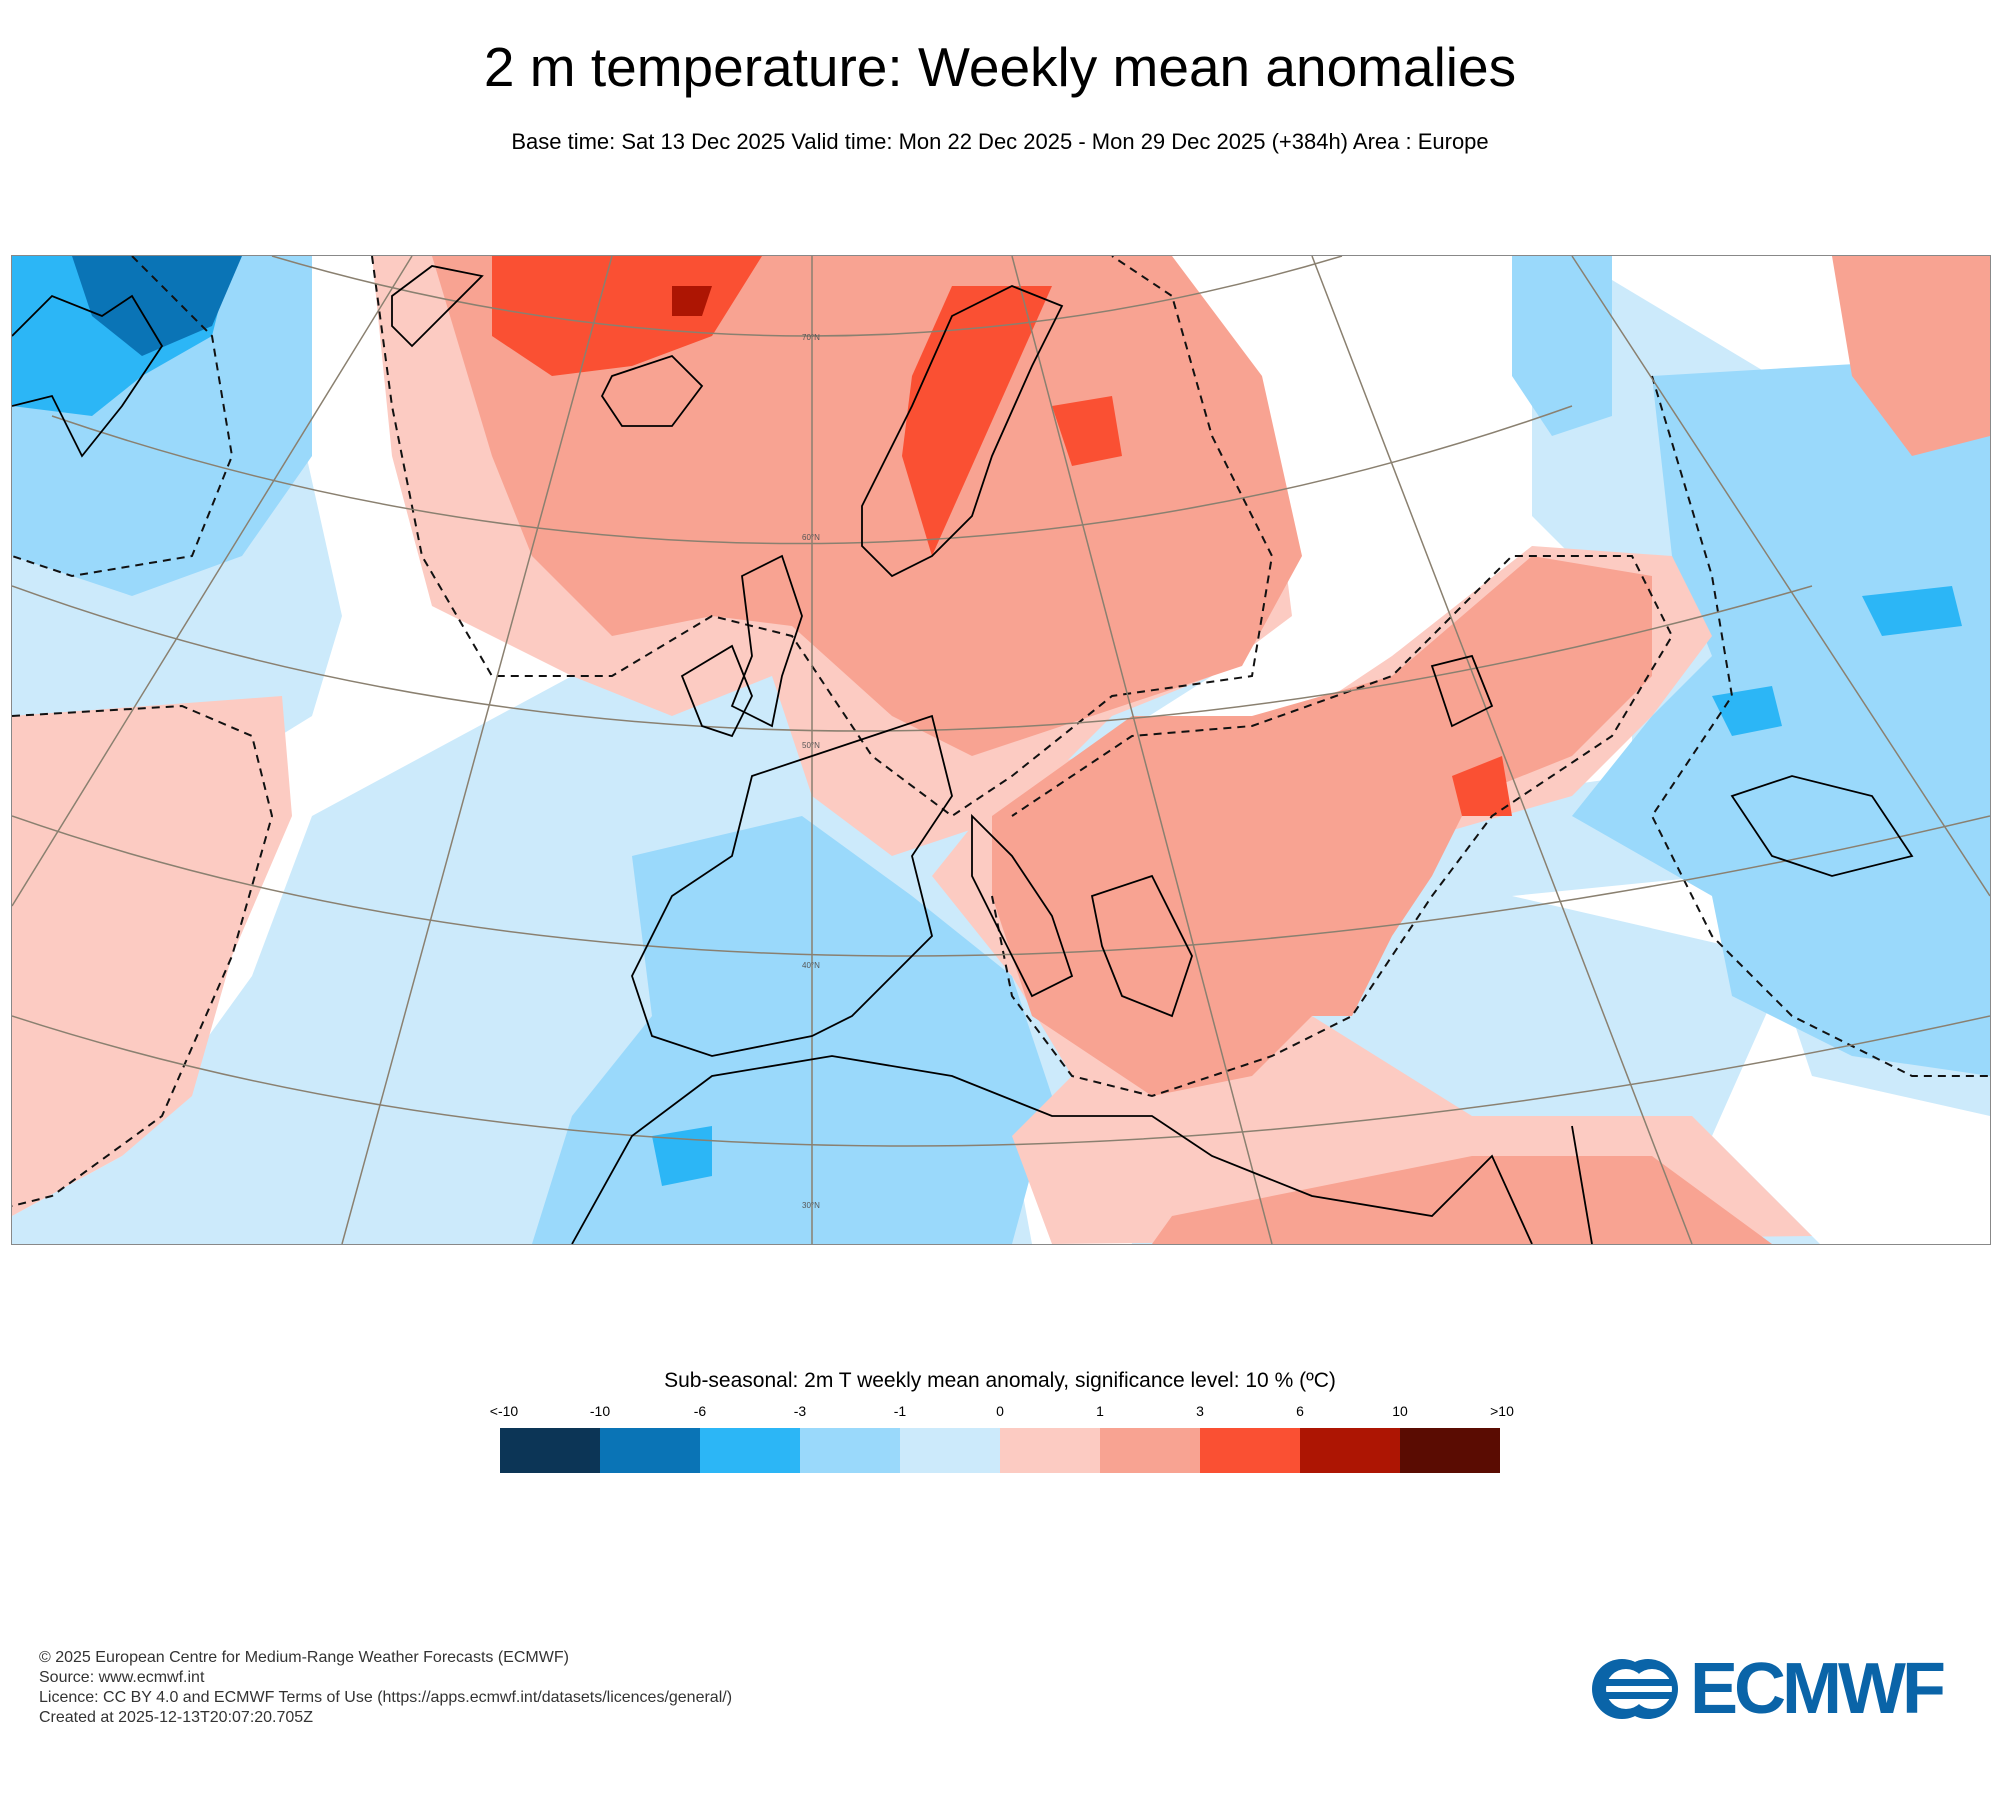 The image size is (2000, 1800). What do you see at coordinates (88, 376) in the screenshot?
I see `greenland-coast` at bounding box center [88, 376].